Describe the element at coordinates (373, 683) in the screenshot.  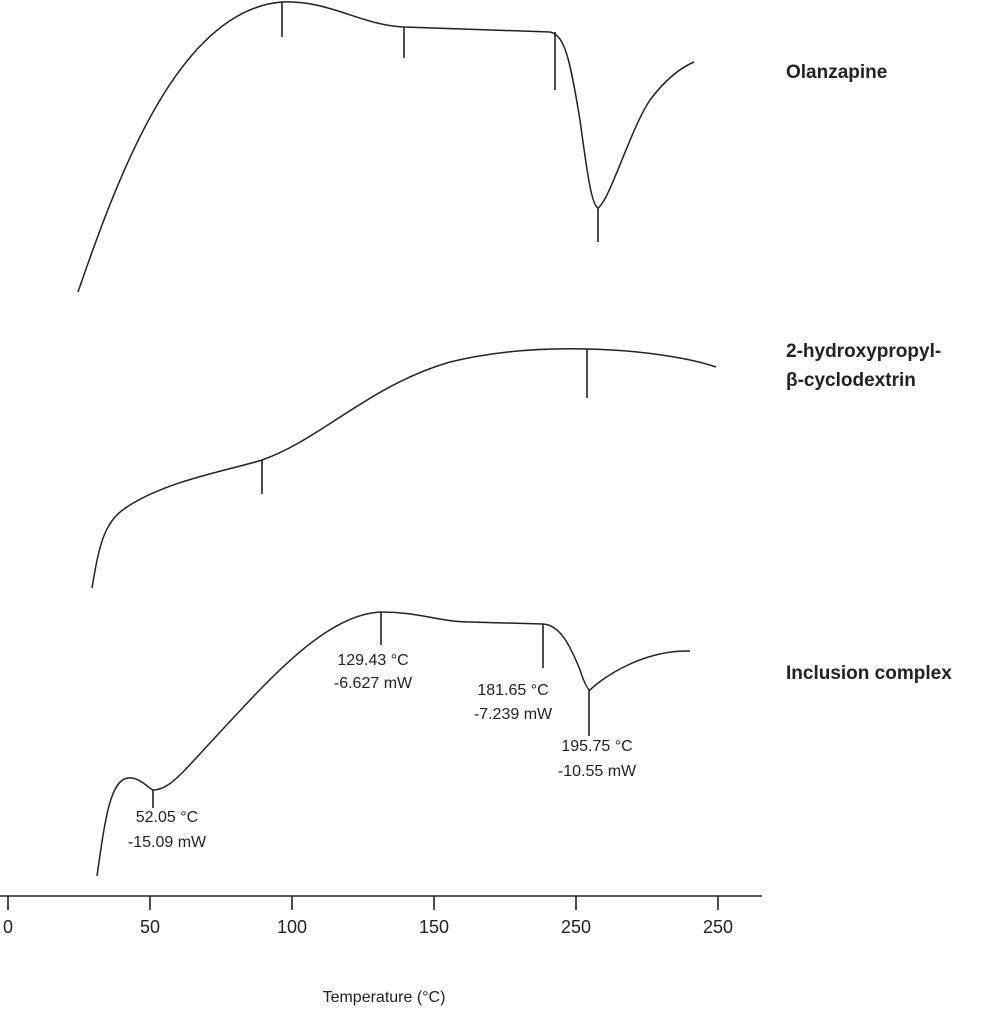
I see `annotation: -6.627 mW` at that location.